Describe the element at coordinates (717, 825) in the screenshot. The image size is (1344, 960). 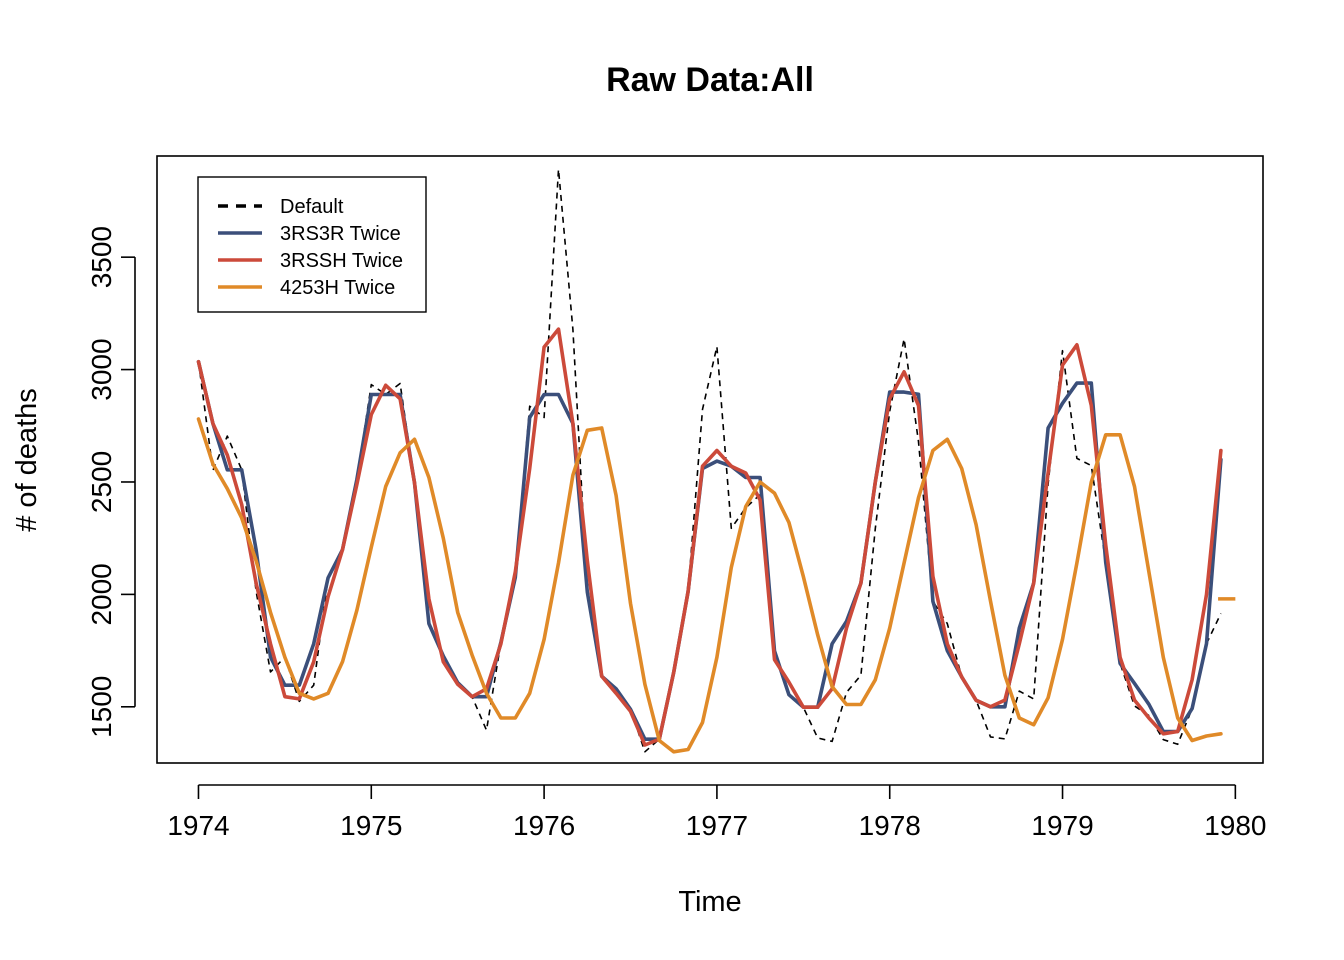
I see `x-tick-label: 1977` at that location.